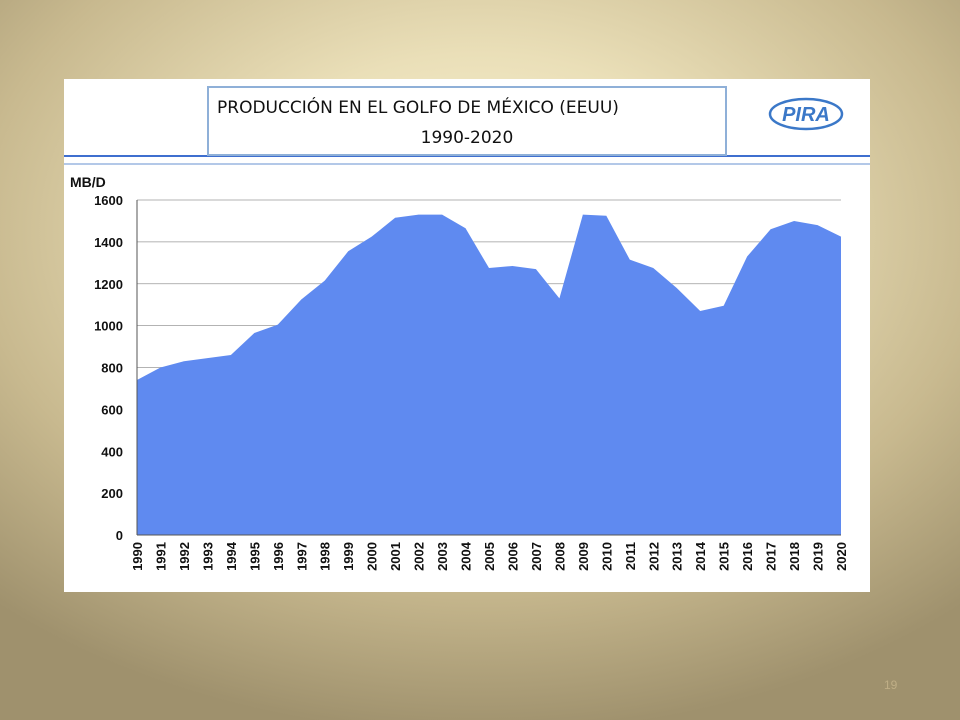 The width and height of the screenshot is (960, 720). Describe the element at coordinates (771, 556) in the screenshot. I see `x-tick-label: 2017` at that location.